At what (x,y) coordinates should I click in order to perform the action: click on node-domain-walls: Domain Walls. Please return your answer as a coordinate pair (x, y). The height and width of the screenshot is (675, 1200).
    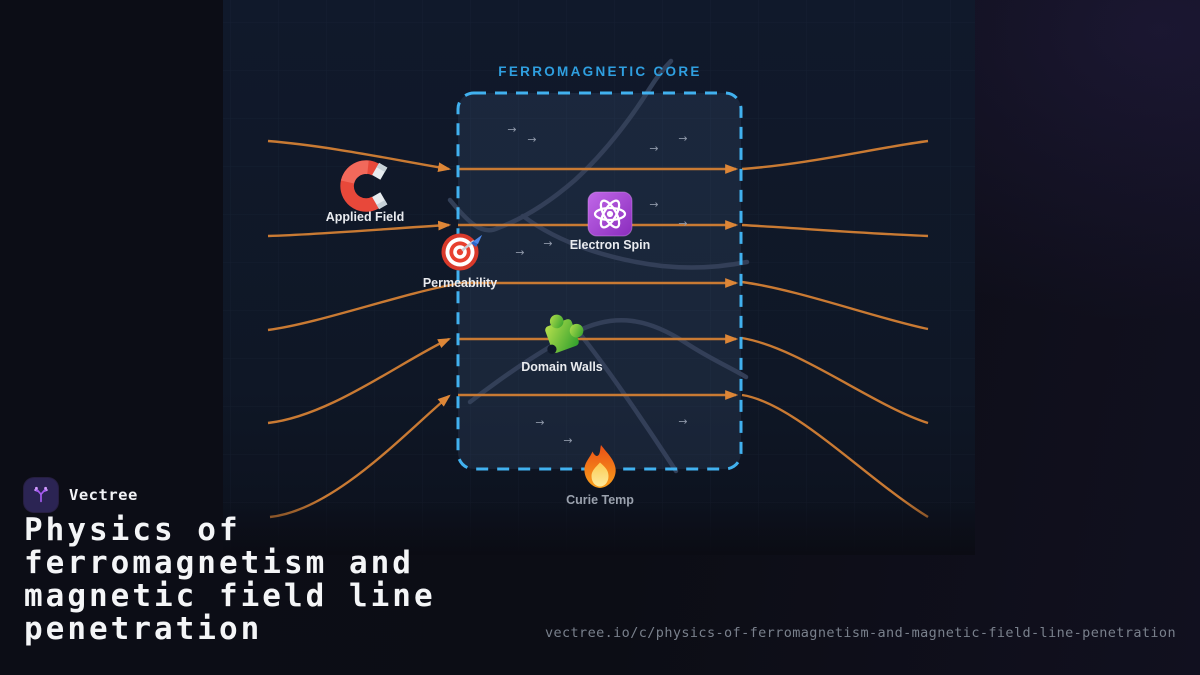
    Looking at the image, I should click on (562, 344).